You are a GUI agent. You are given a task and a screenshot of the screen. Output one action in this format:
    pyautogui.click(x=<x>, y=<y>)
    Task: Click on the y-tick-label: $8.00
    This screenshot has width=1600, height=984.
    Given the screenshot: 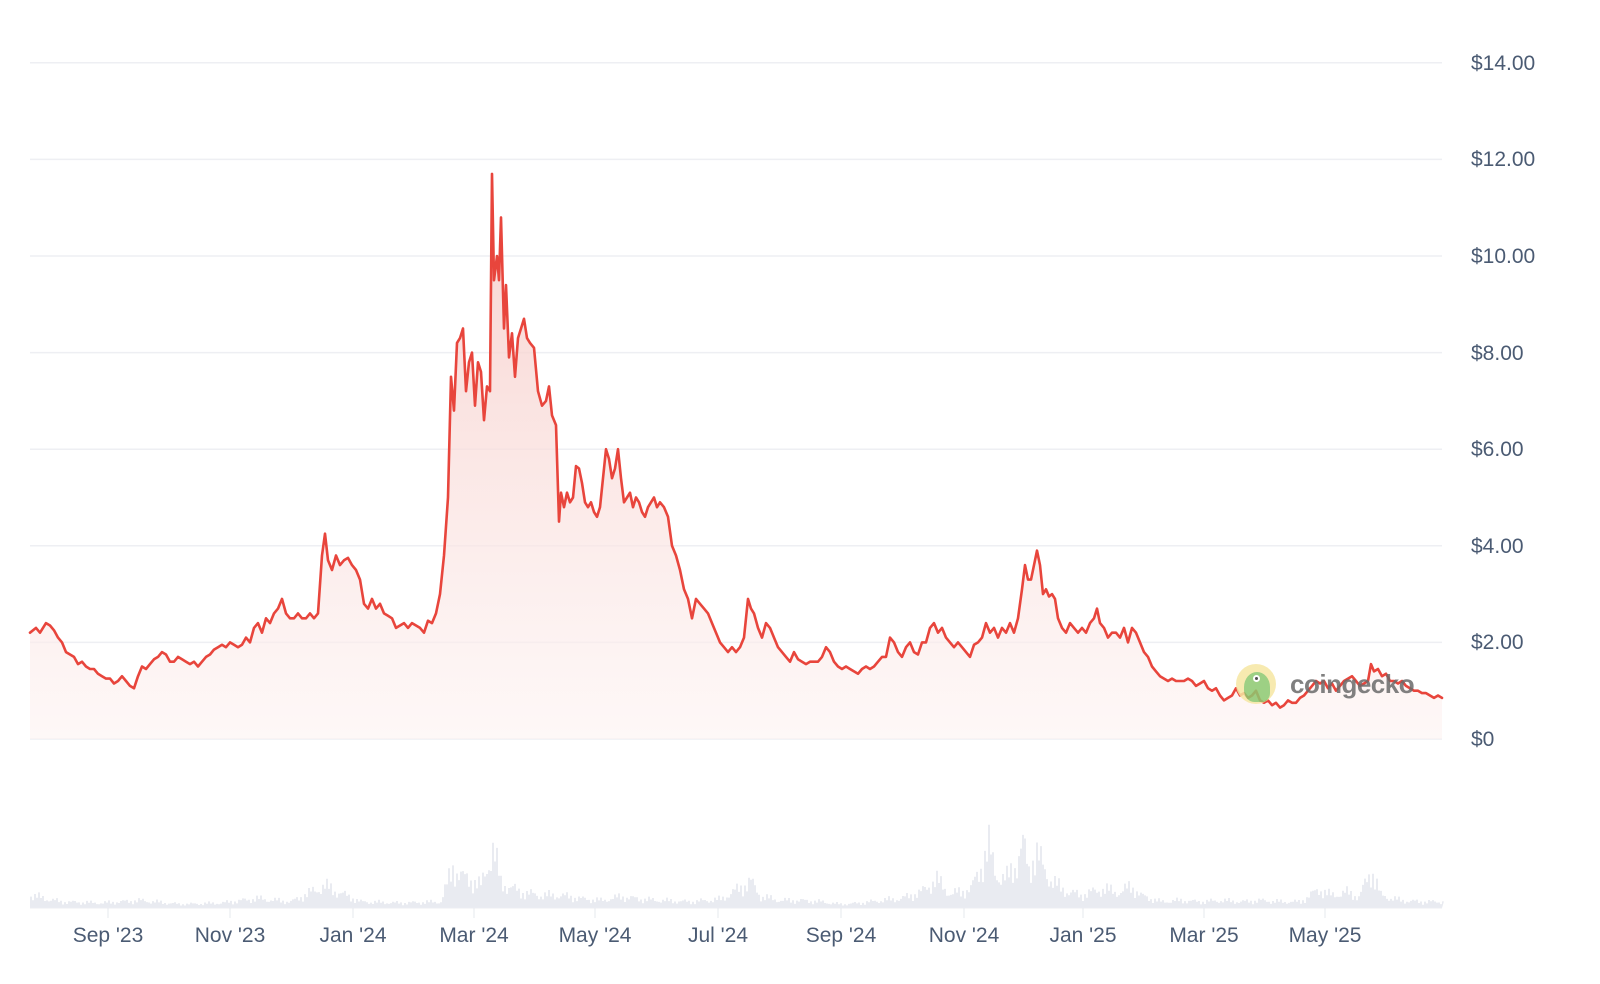 What is the action you would take?
    pyautogui.click(x=1497, y=353)
    